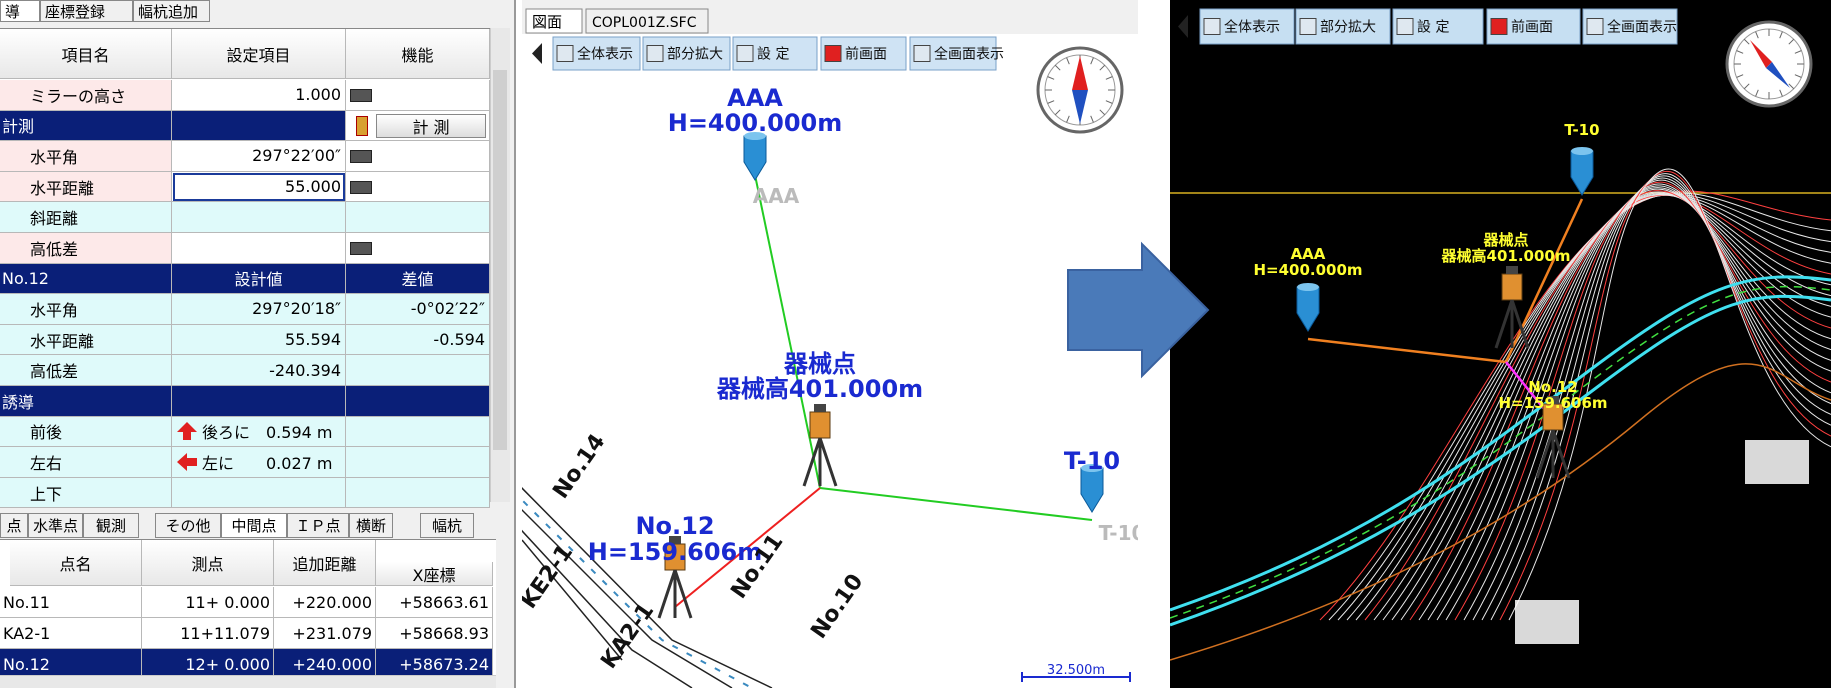  I want to click on scroll-thumb, so click(500, 260).